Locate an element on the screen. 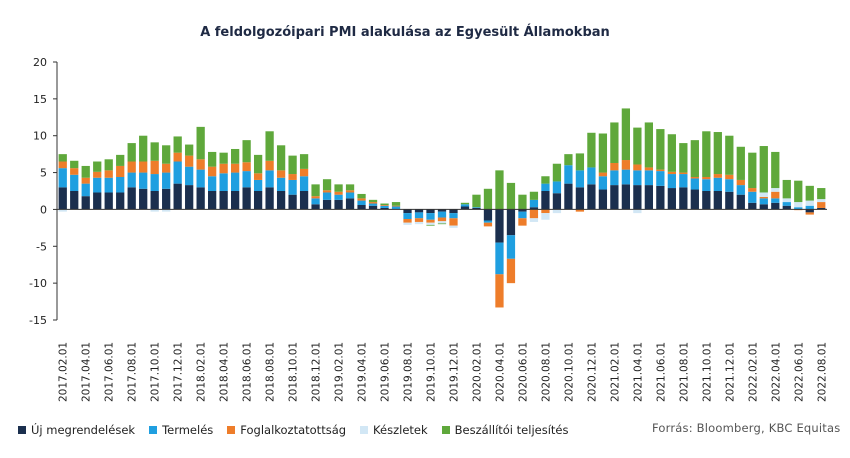 The width and height of the screenshot is (850, 458). x-tick-label: 2018.10.01 is located at coordinates (294, 372).